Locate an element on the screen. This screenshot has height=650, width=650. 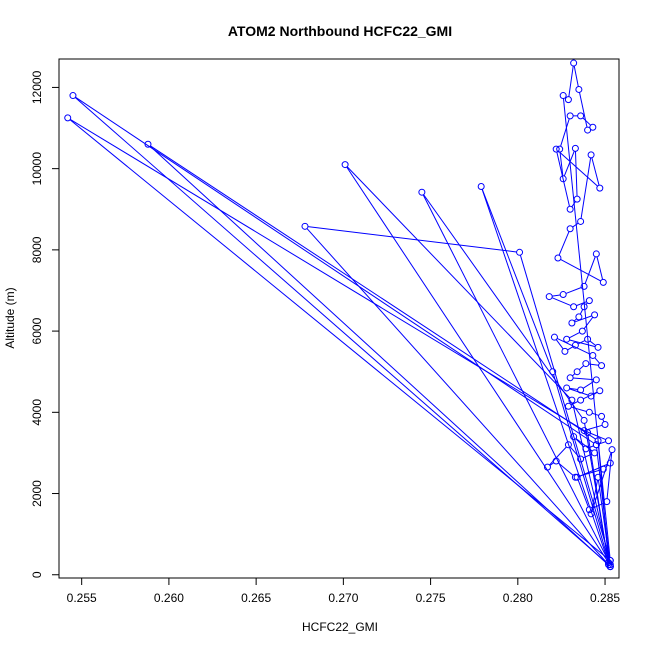
y-tick-label: 10000 is located at coordinates (37, 169).